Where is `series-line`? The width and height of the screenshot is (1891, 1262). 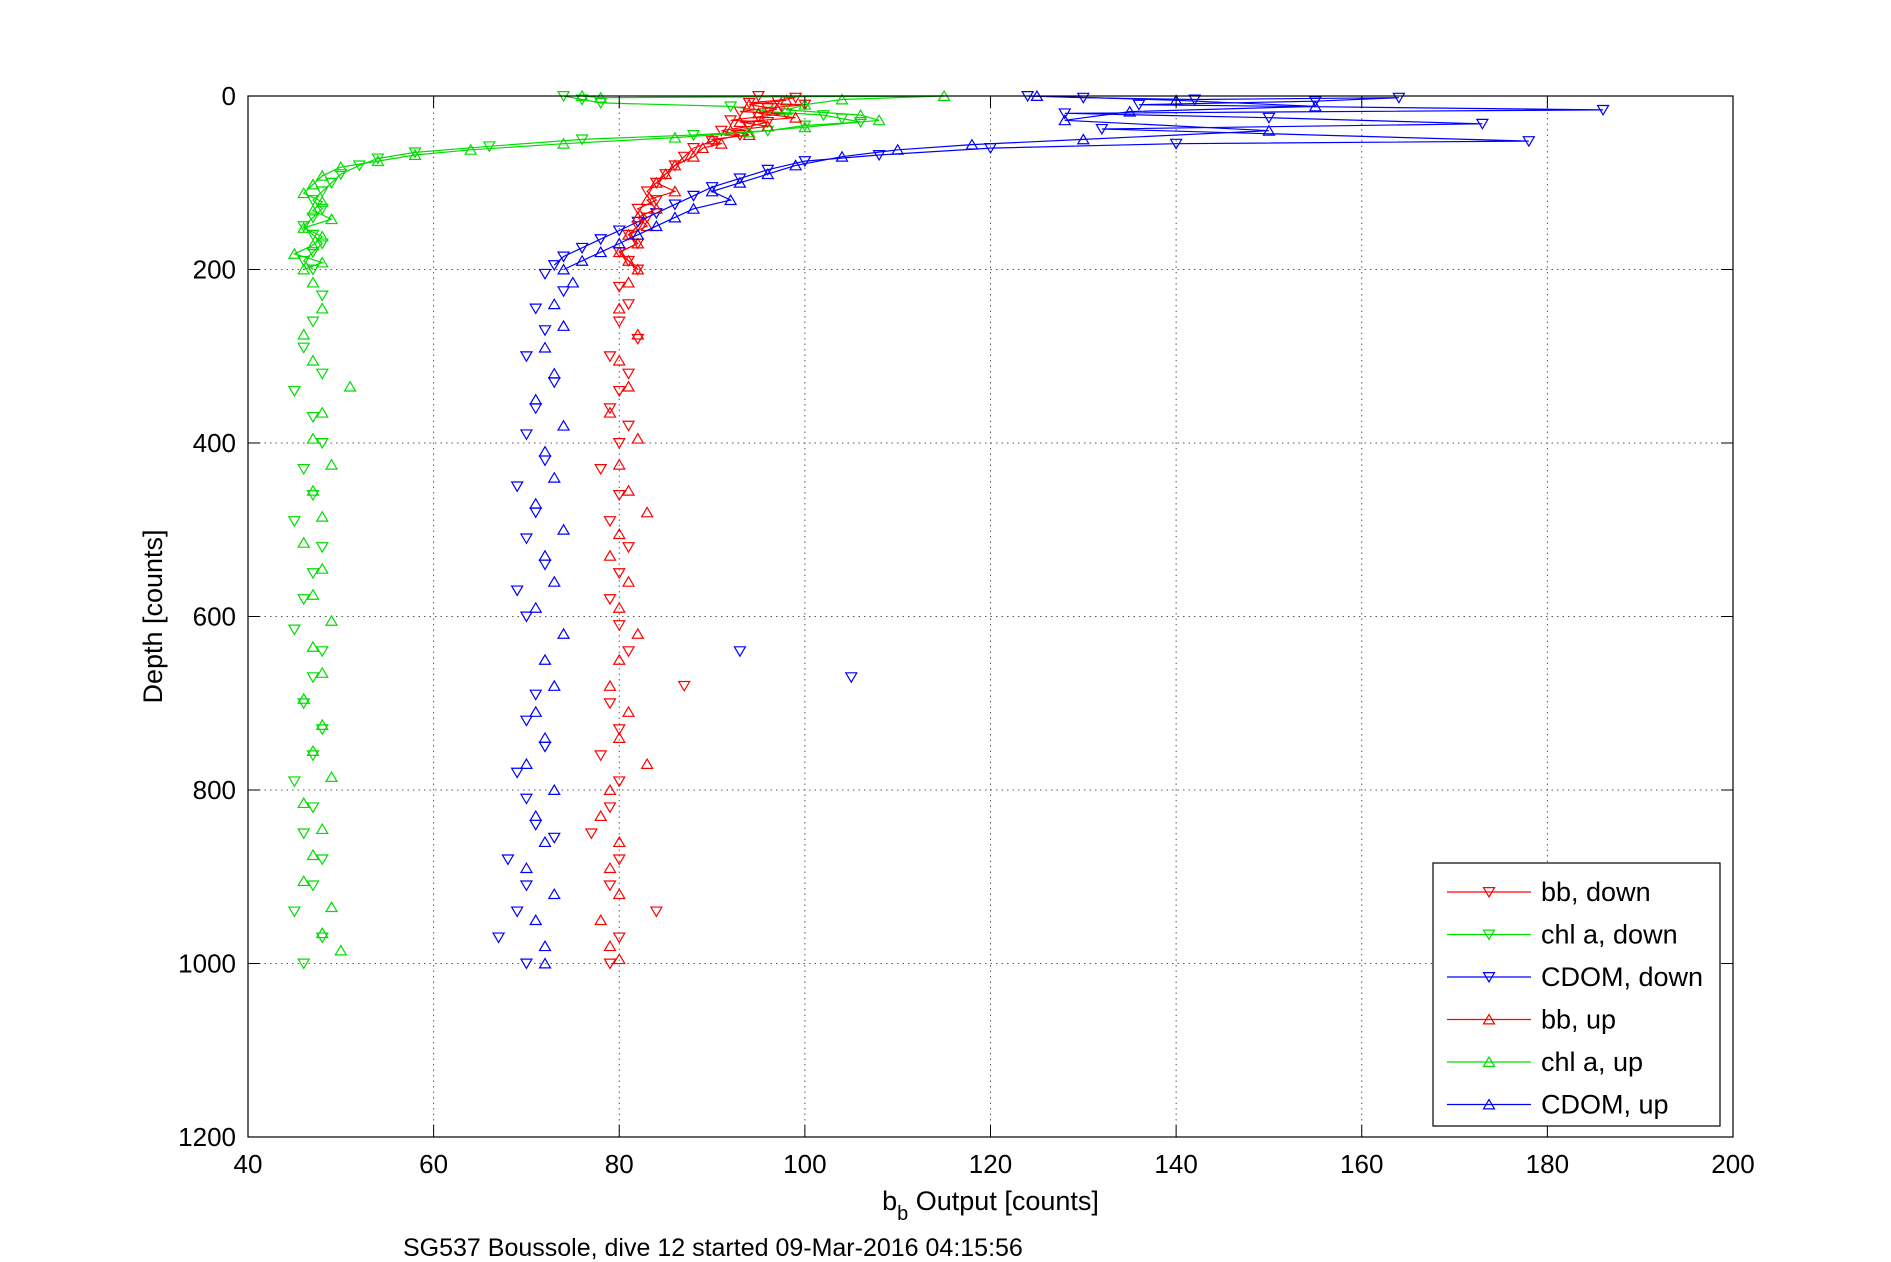
series-line is located at coordinates (618, 183).